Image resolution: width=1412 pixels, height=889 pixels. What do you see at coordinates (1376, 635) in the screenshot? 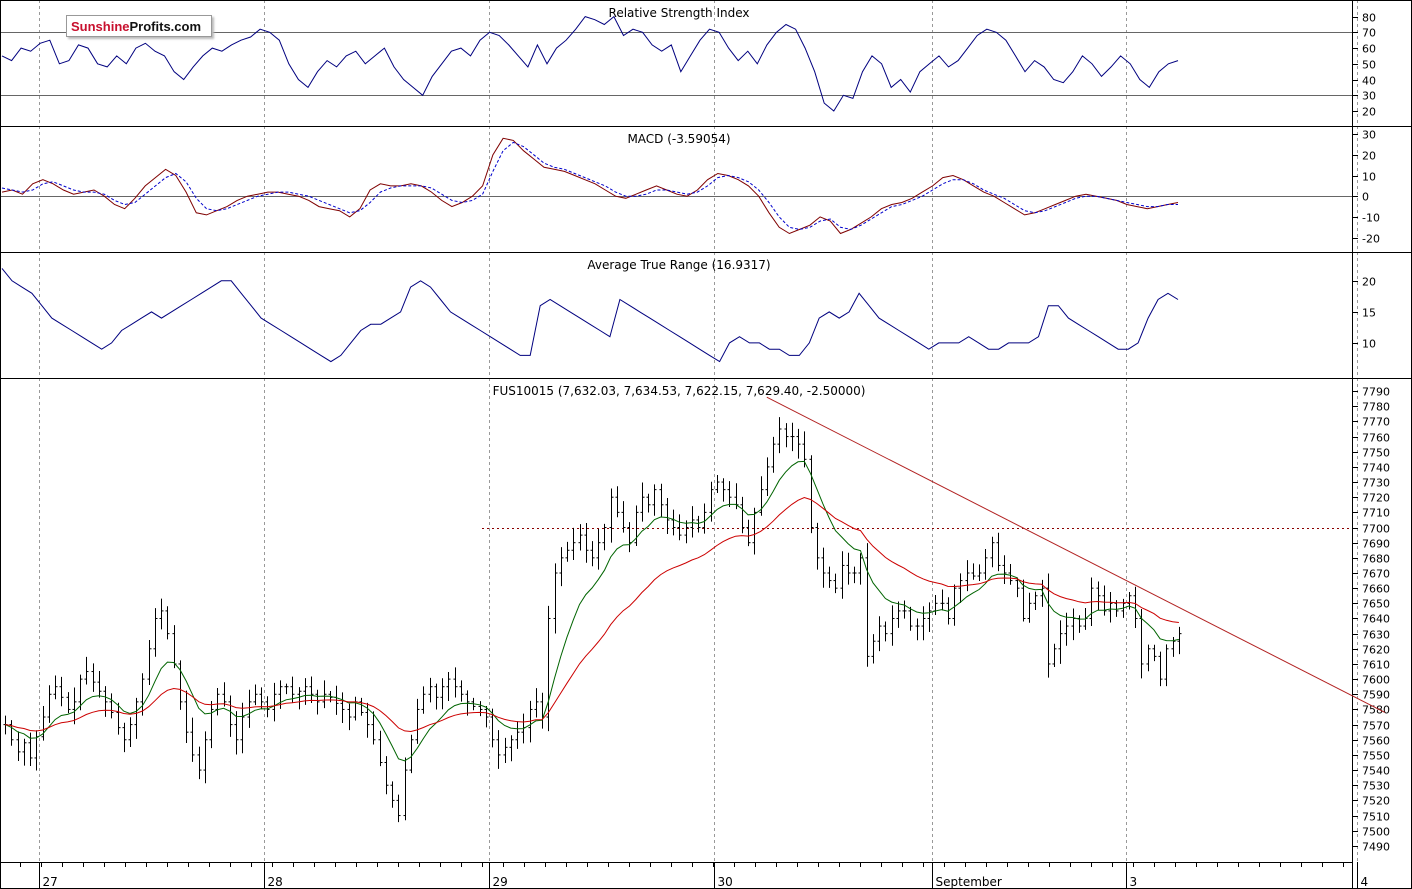
I see `price-y-tick-label: 7630` at bounding box center [1376, 635].